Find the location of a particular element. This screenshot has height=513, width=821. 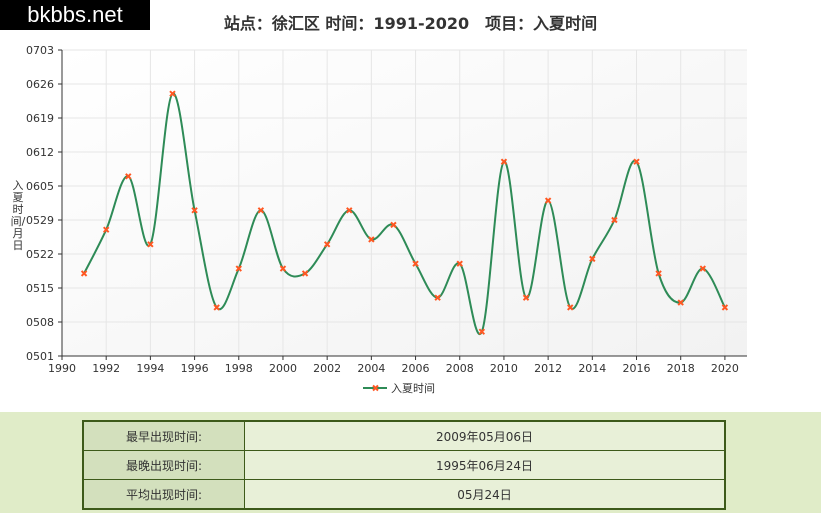

x-tick-label: 2006 is located at coordinates (416, 368).